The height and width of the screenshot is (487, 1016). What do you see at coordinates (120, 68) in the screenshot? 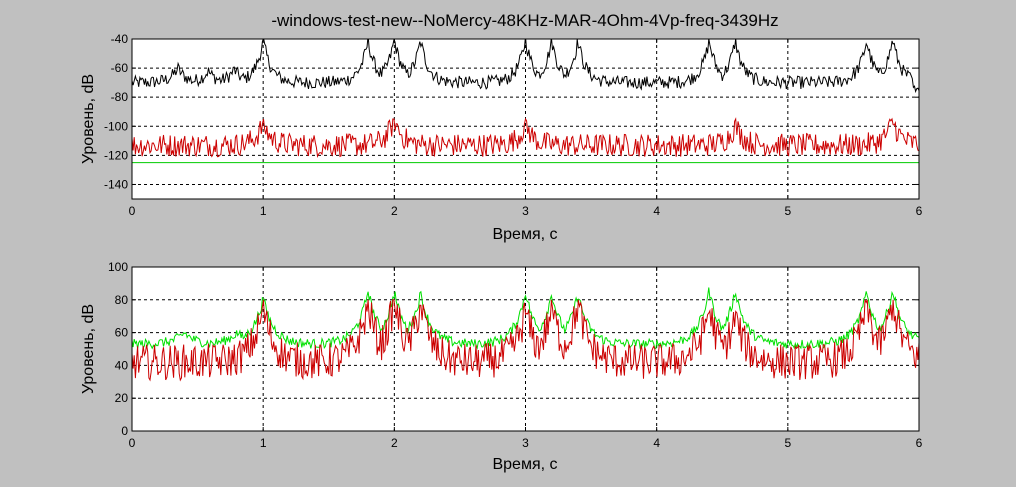
I see `y-tick-label: -60` at bounding box center [120, 68].